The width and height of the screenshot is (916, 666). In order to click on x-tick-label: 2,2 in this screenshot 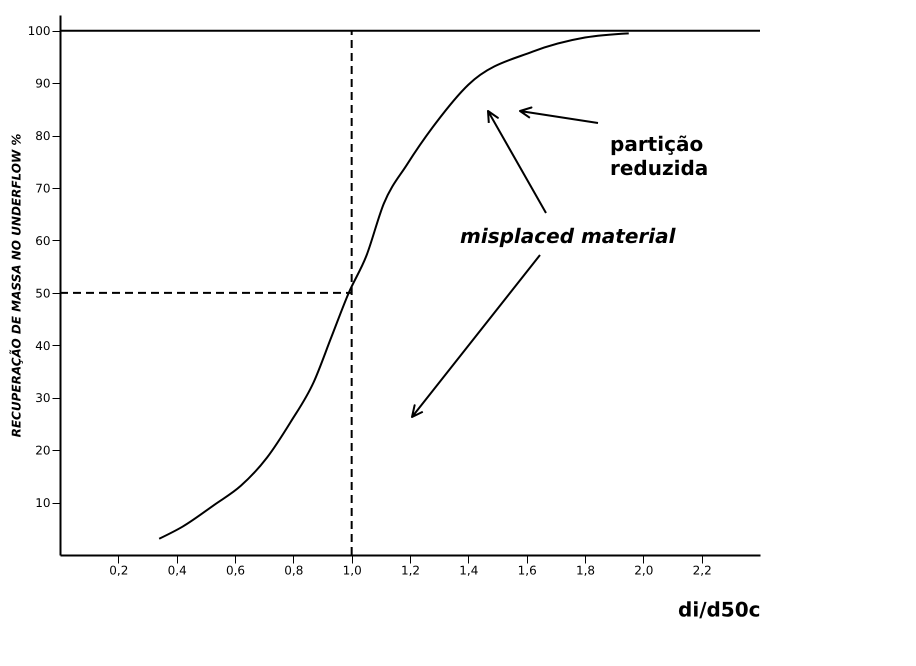, I will do `click(702, 571)`.